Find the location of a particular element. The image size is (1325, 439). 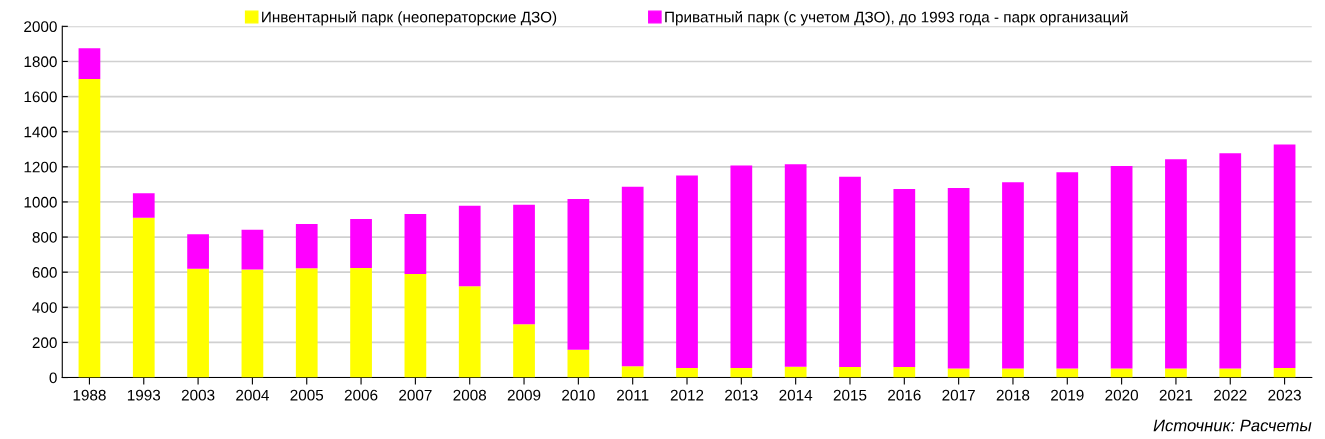

legend-label: Инвентарный парк (неоператорские ДЗО) is located at coordinates (409, 18).